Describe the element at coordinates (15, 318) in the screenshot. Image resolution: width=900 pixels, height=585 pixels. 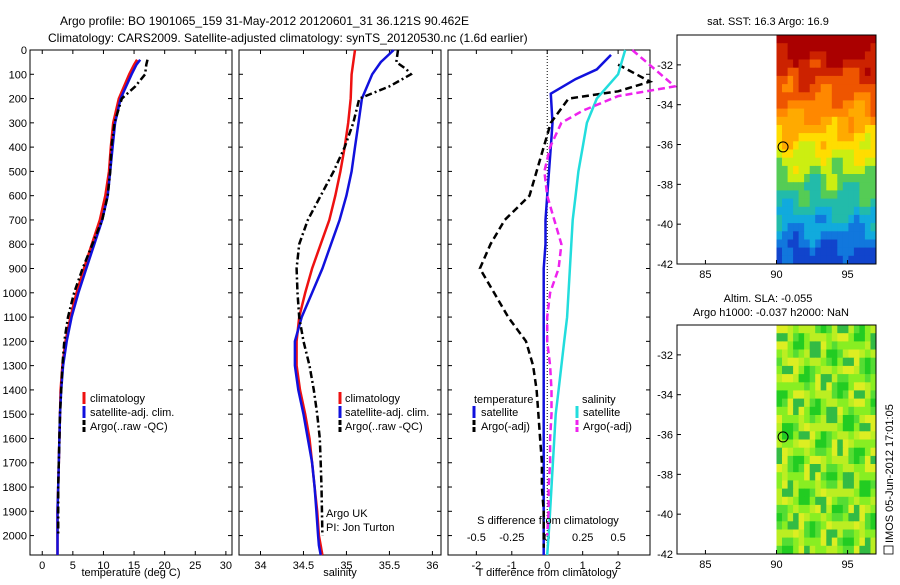
I see `y-tick-label: 1100` at that location.